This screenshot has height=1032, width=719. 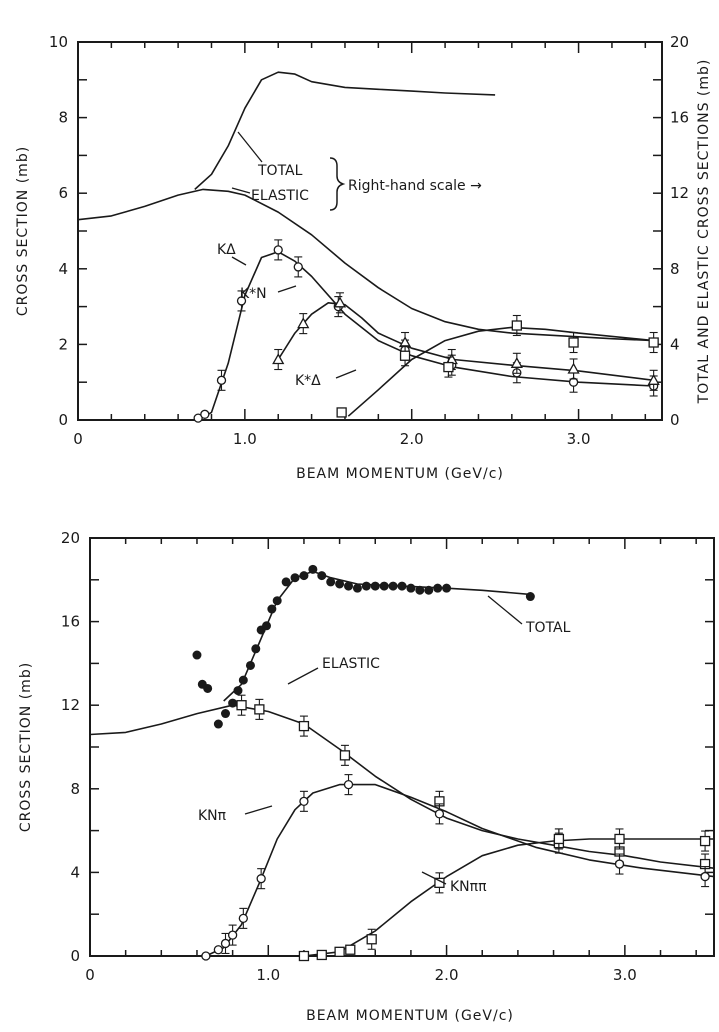 What do you see at coordinates (308, 381) in the screenshot?
I see `top-kstardelta-label: K*Δ` at bounding box center [308, 381].